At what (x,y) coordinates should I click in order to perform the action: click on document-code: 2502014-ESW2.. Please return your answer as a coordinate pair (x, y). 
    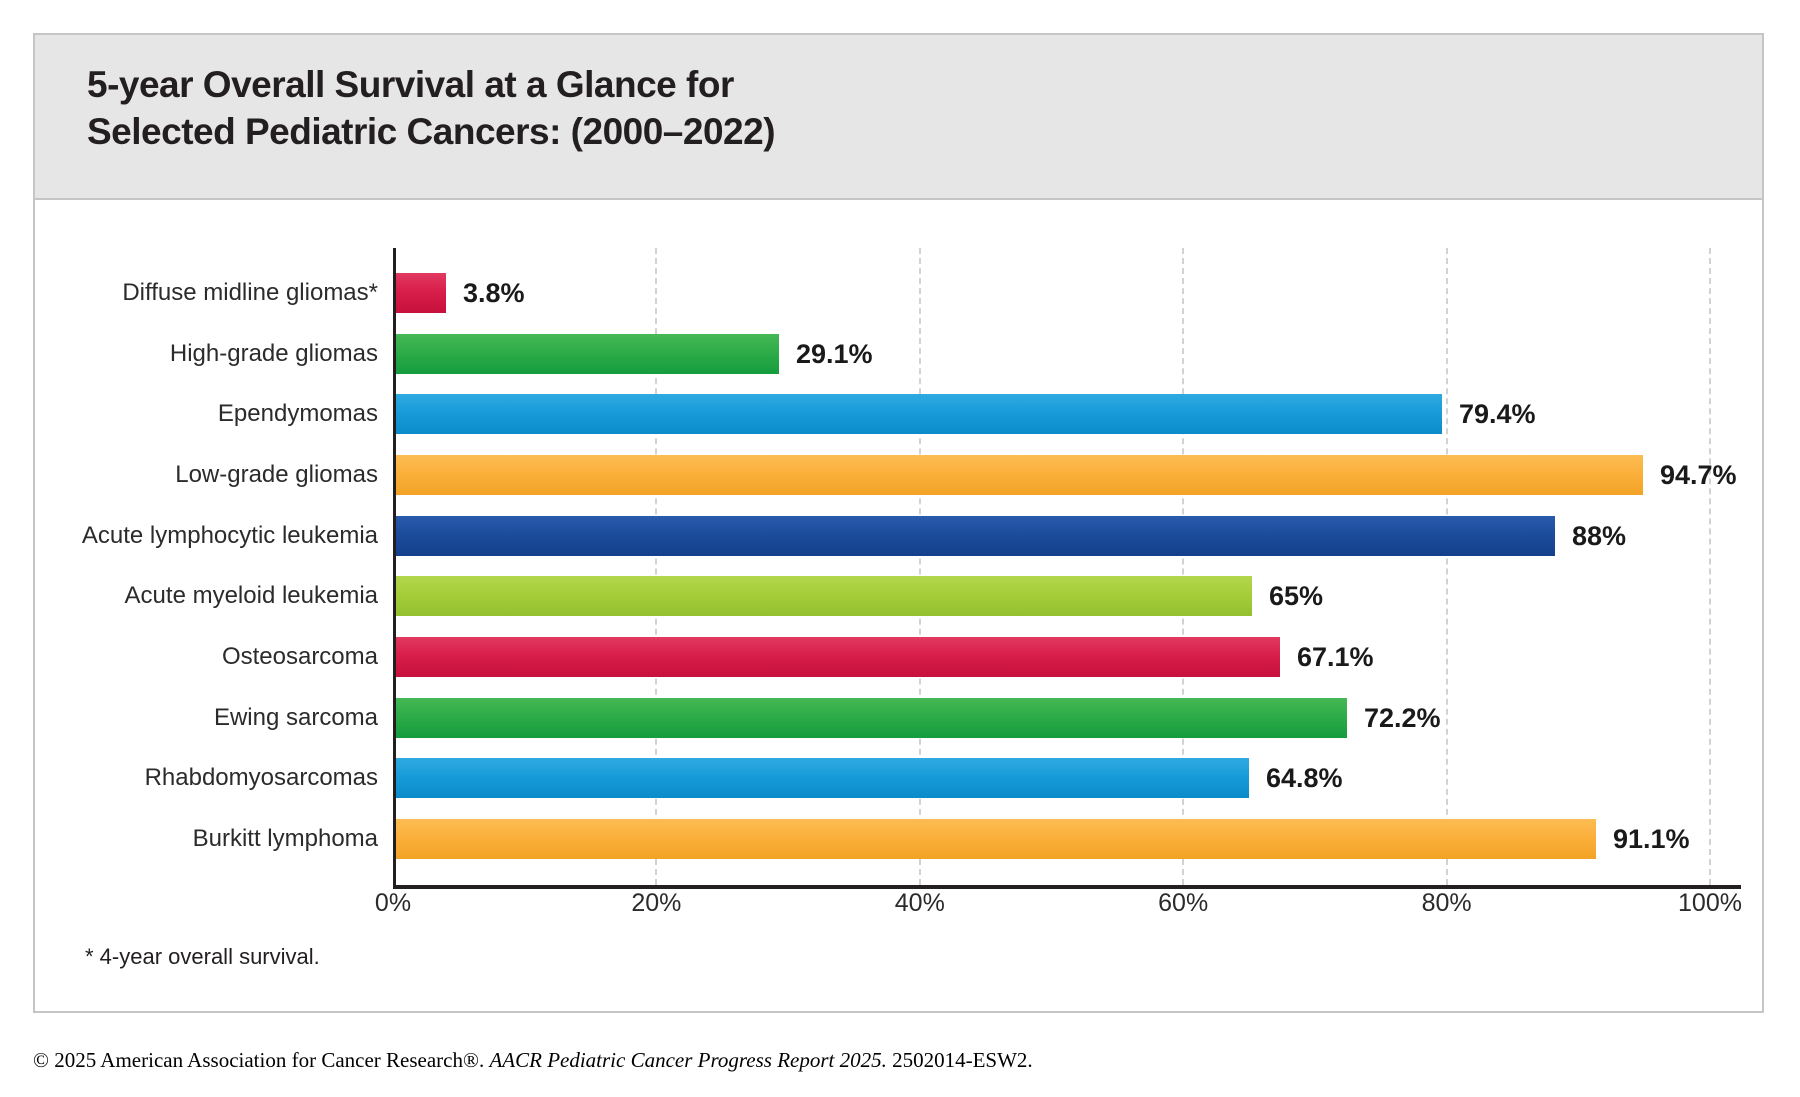
    Looking at the image, I should click on (959, 1060).